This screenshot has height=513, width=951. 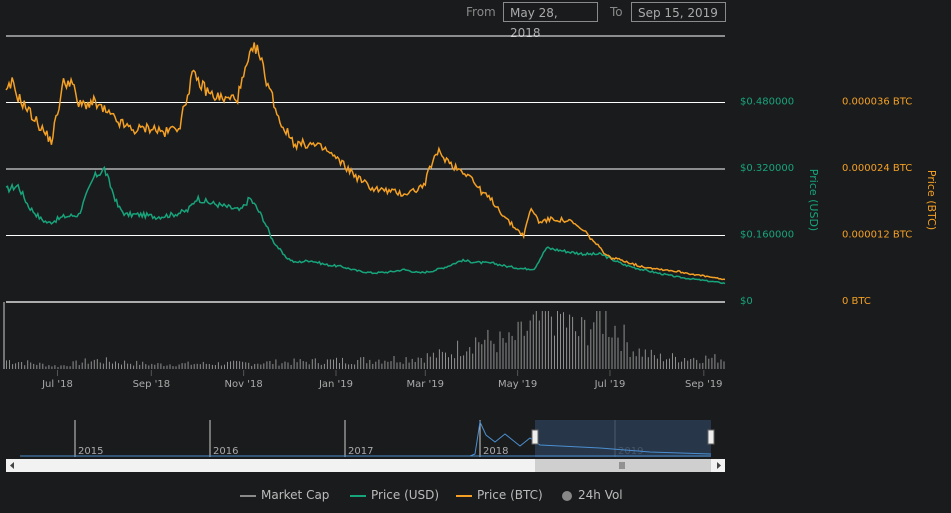 What do you see at coordinates (550, 21) in the screenshot?
I see `from-date-input: May 28, 2018` at bounding box center [550, 21].